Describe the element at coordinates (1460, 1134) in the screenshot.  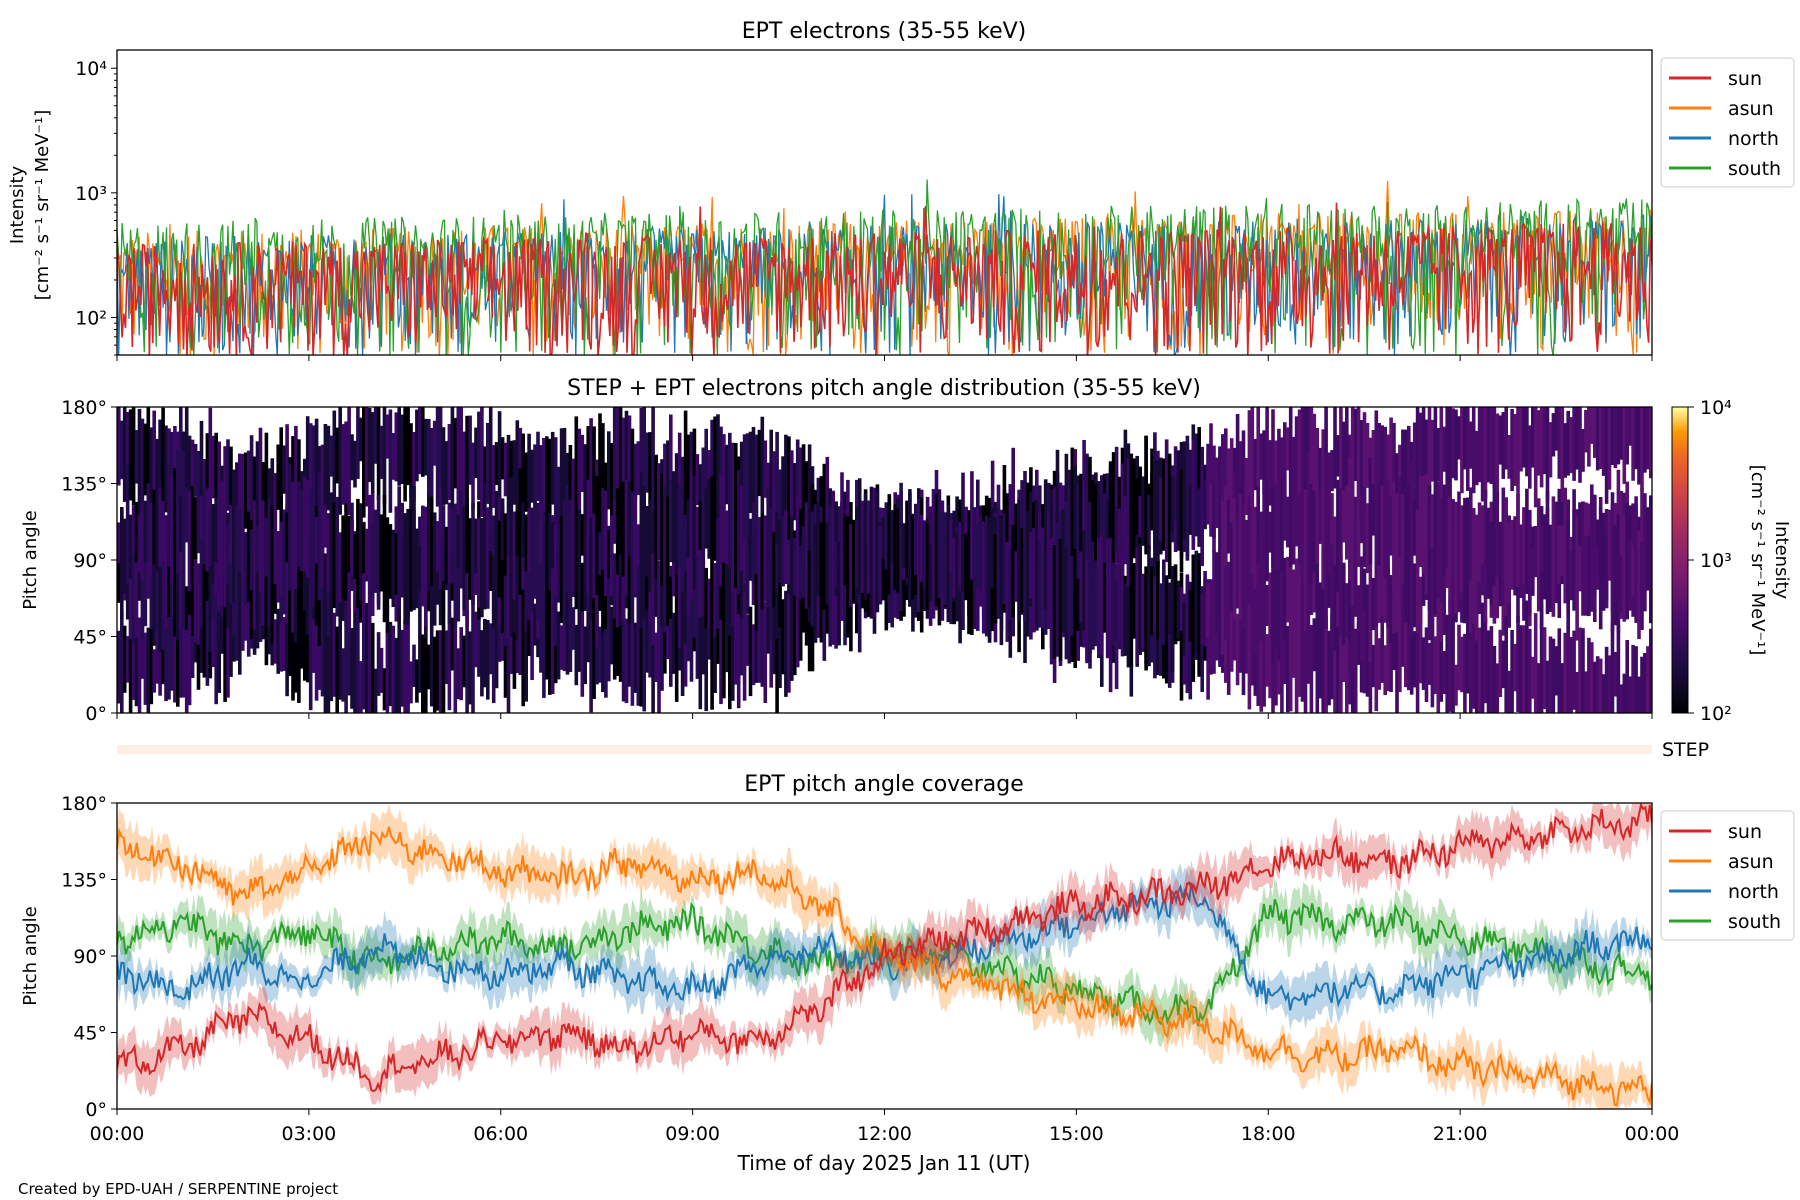
I see `x-tick-label: 21:00` at that location.